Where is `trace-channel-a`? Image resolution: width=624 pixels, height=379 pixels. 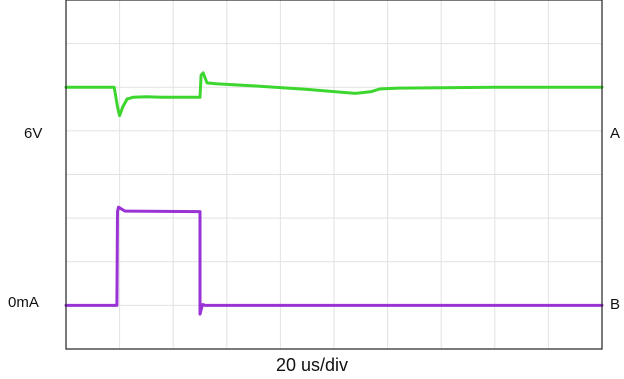
trace-channel-a is located at coordinates (334, 94).